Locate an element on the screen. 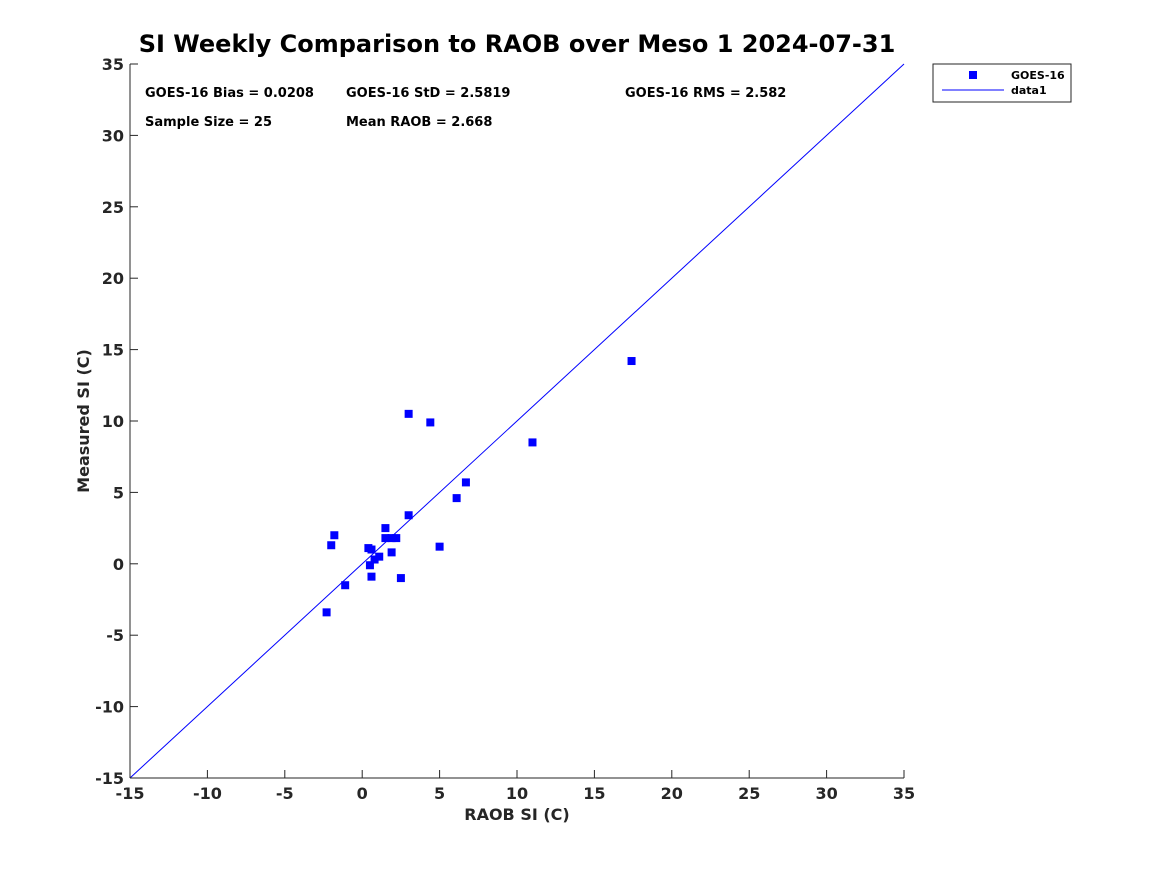 Image resolution: width=1167 pixels, height=875 pixels. y-tick-label: 30 is located at coordinates (113, 135).